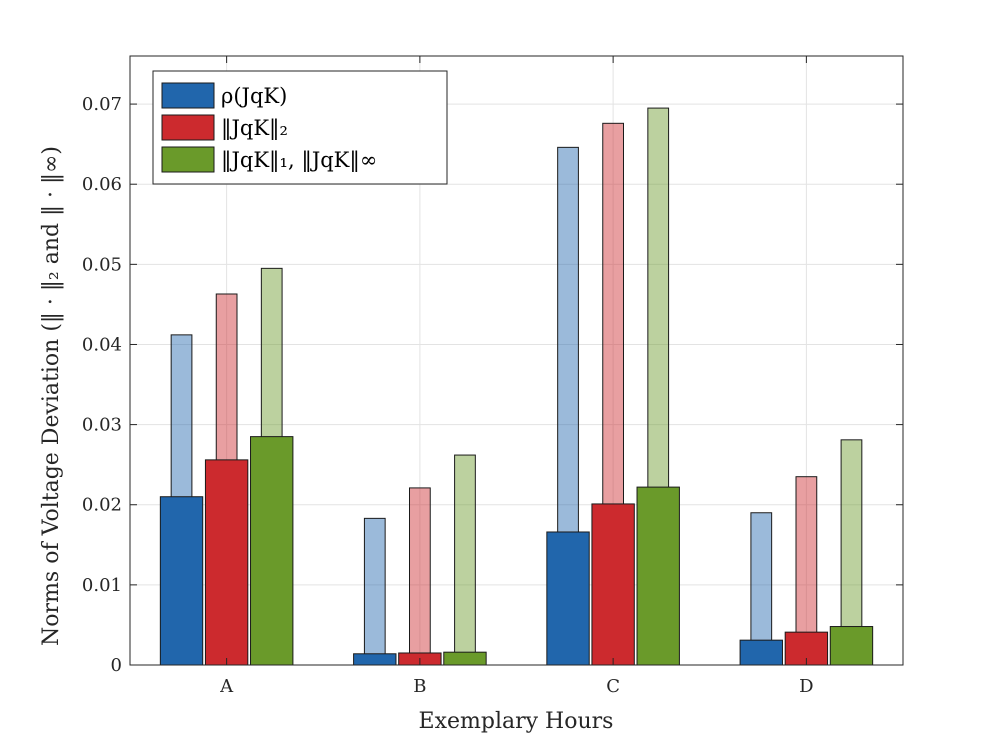 This screenshot has height=747, width=997. What do you see at coordinates (299, 160) in the screenshot?
I see `legend-label: ‖JqK‖₁, ‖JqK‖∞` at bounding box center [299, 160].